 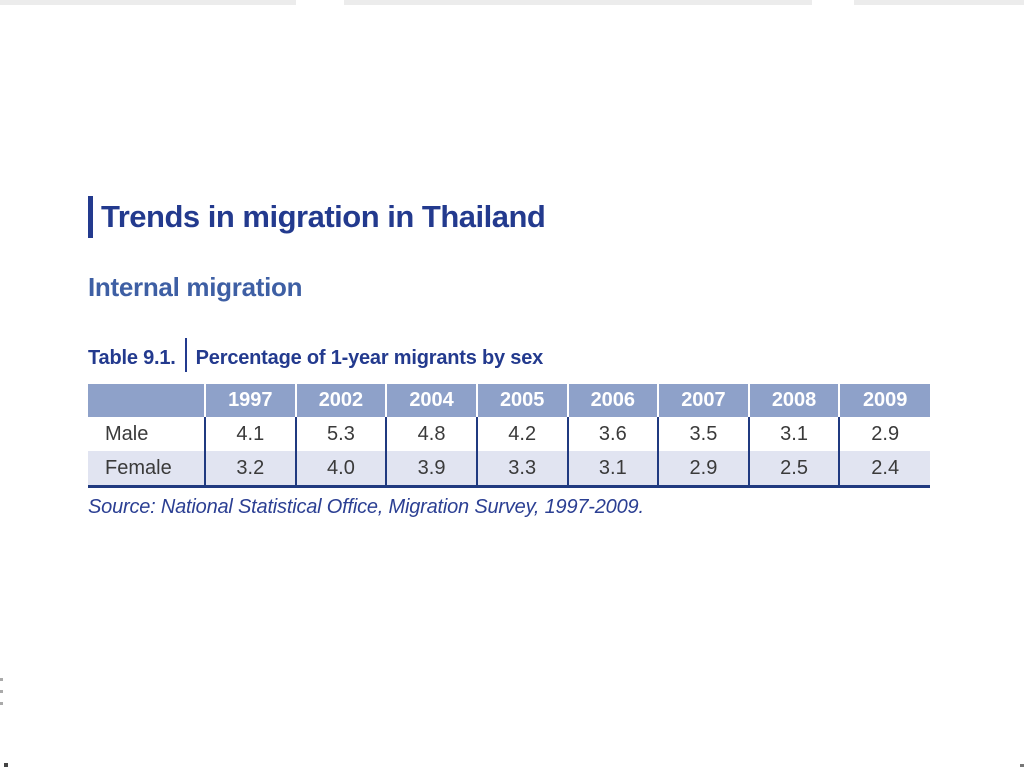 I want to click on table-cell: 3.3, so click(x=522, y=469).